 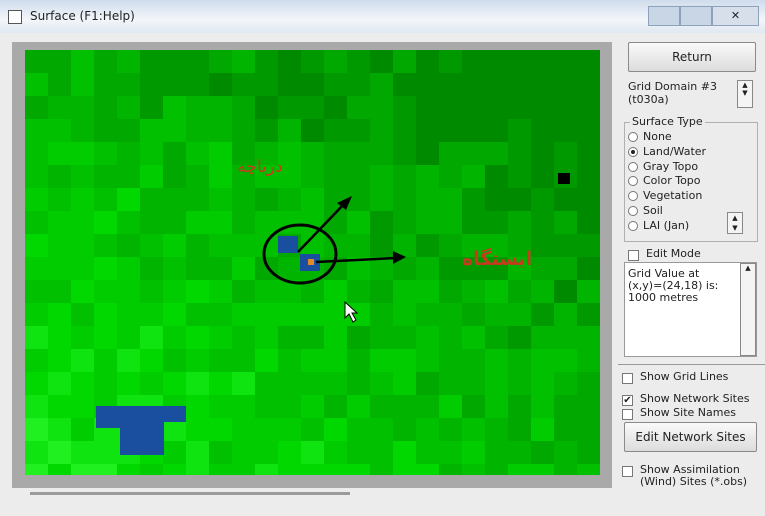 What do you see at coordinates (633, 255) in the screenshot?
I see `edit-mode-box` at bounding box center [633, 255].